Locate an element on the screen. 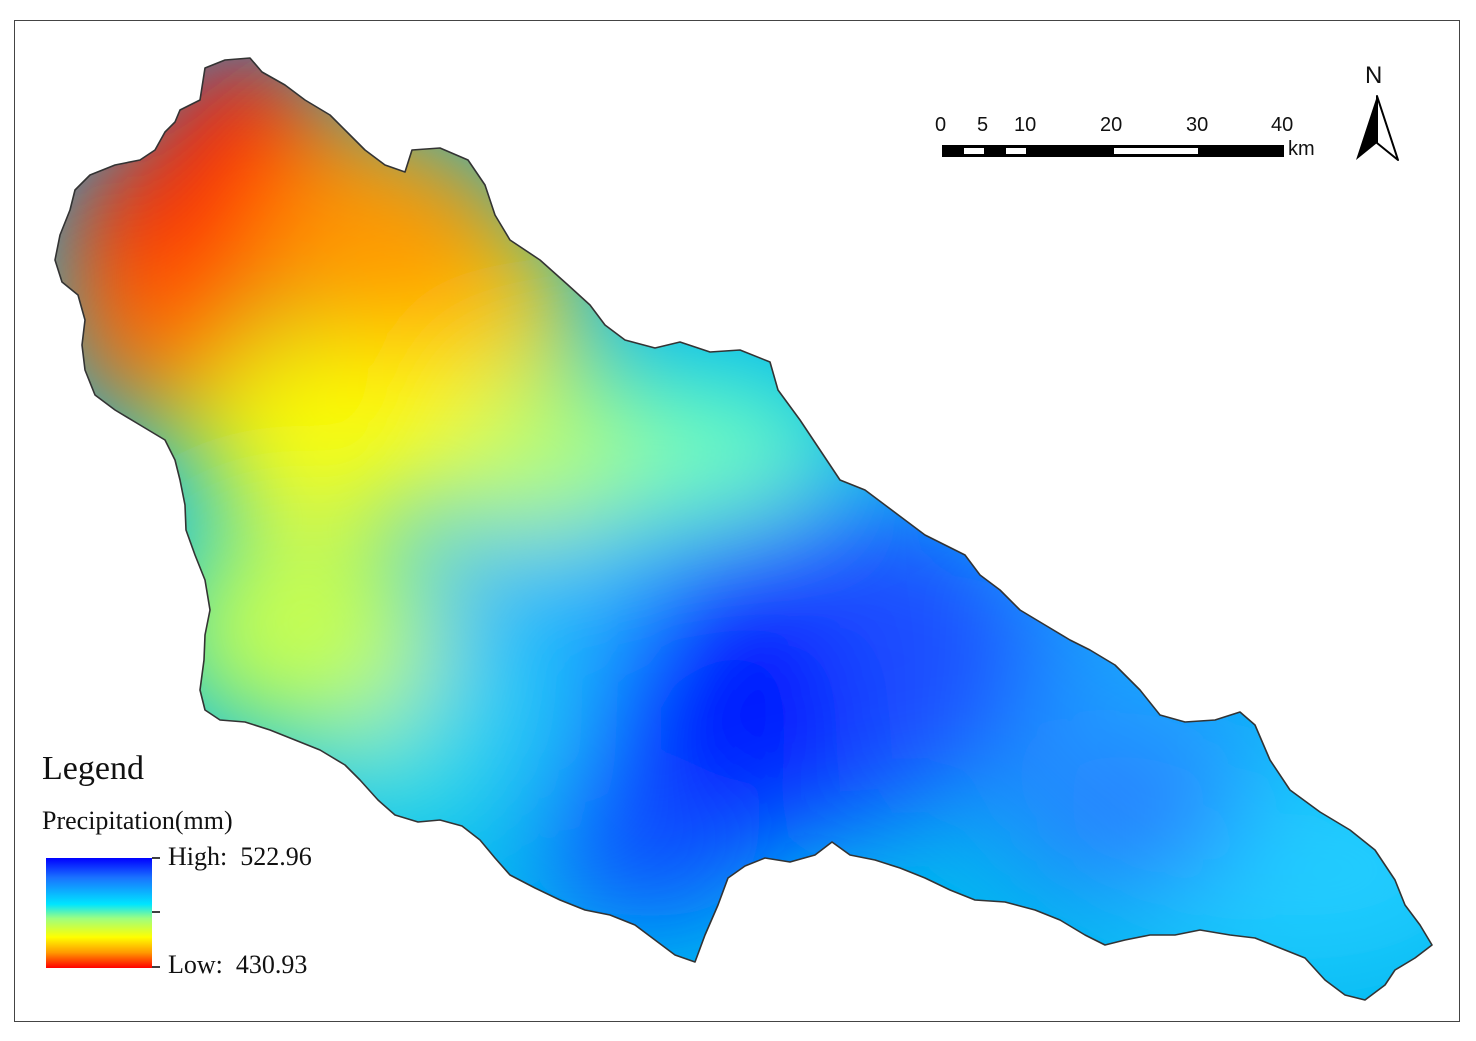 This screenshot has width=1476, height=1041. legend-color-ramp is located at coordinates (103, 912).